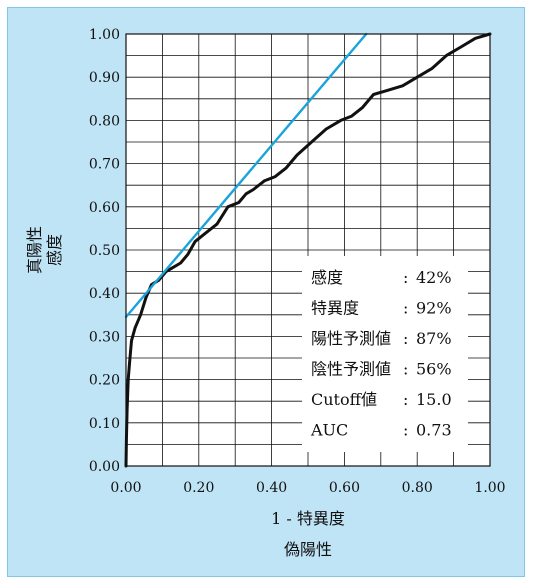 The height and width of the screenshot is (587, 538). Describe the element at coordinates (417, 488) in the screenshot. I see `x-tick-label: 0.80` at that location.